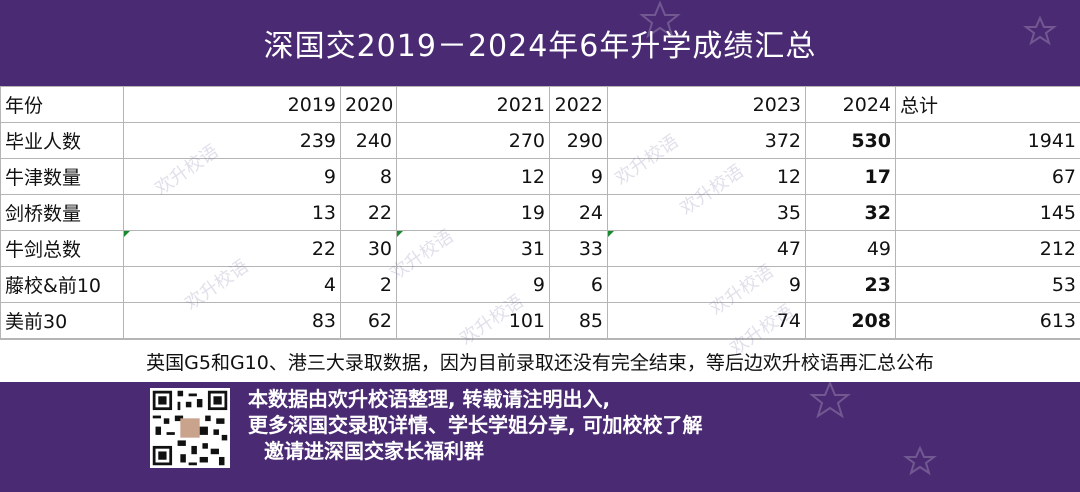 The height and width of the screenshot is (492, 1080). I want to click on table-row: 毕业人数 239 240 270 290 372 530 1941, so click(540, 140).